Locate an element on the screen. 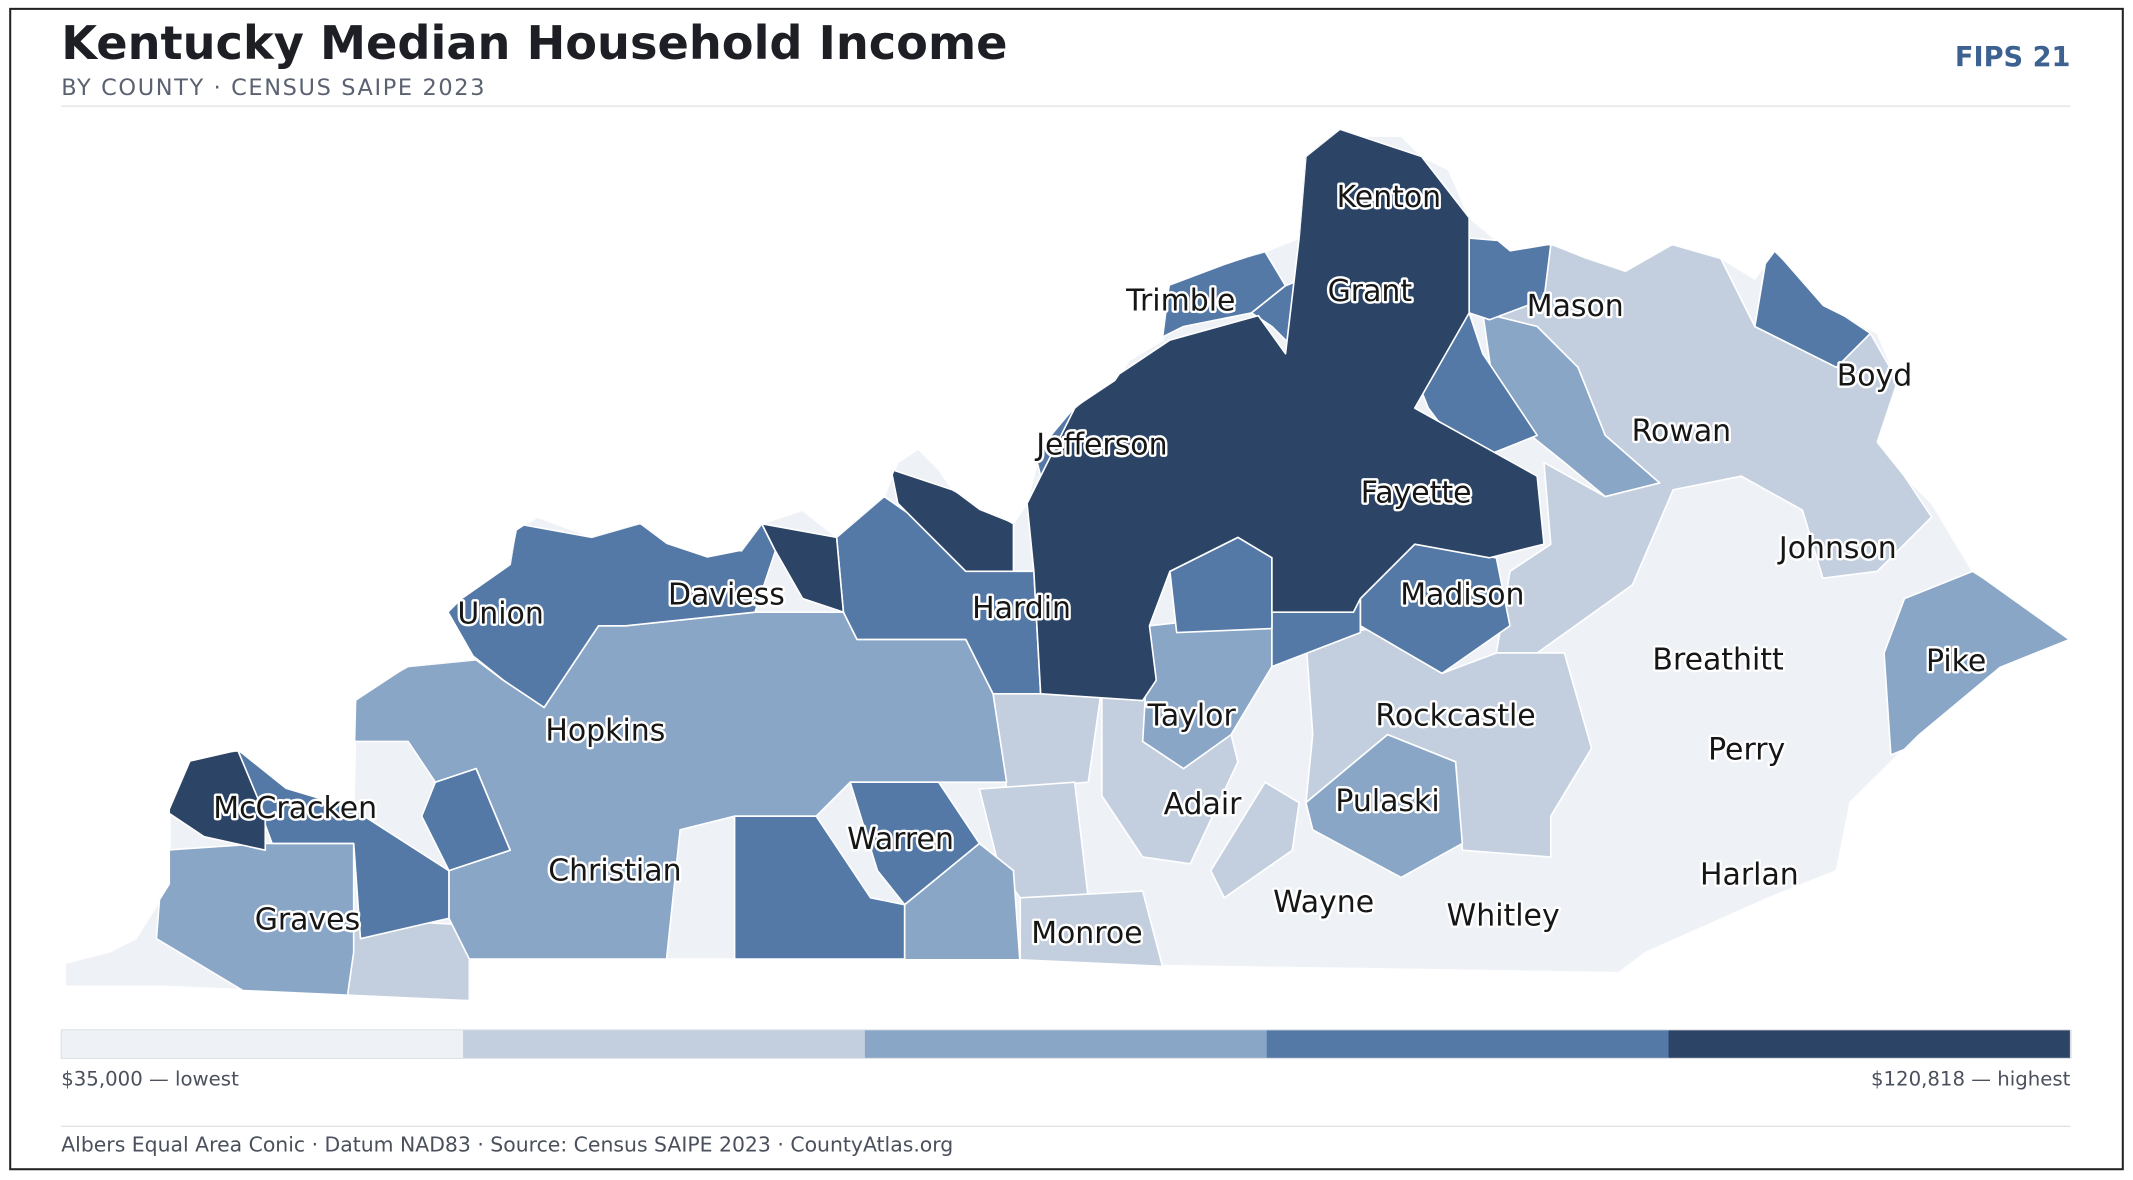 This screenshot has height=1180, width=2133. county-label: Daviess is located at coordinates (726, 594).